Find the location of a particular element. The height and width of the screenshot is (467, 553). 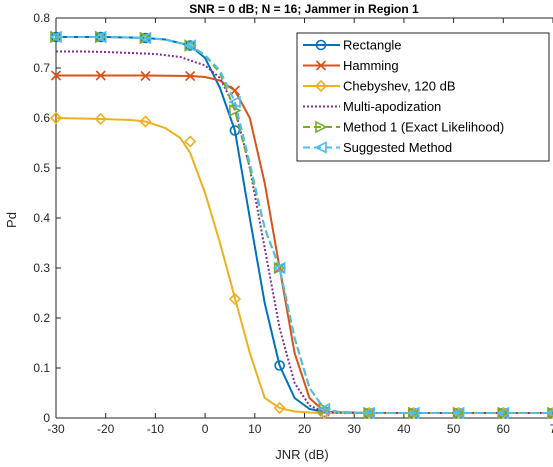

x-tick-label: 40 is located at coordinates (404, 429).